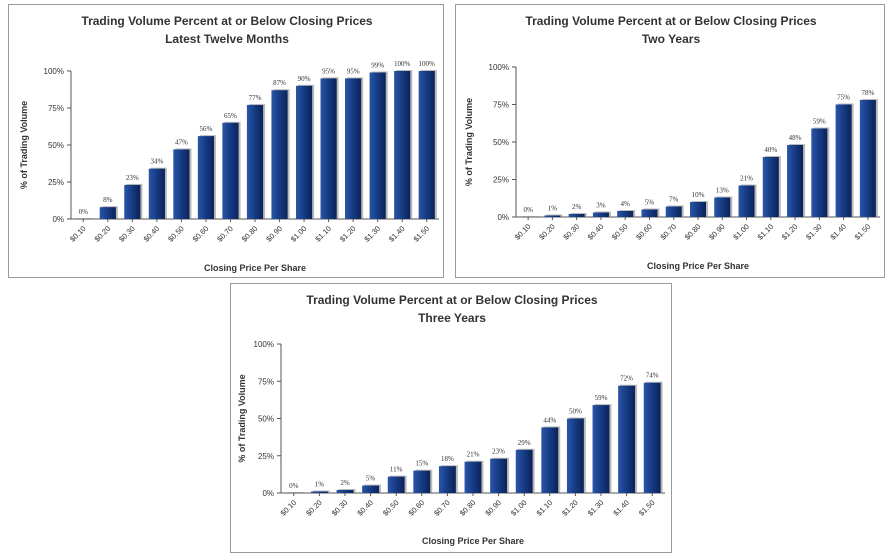  Describe the element at coordinates (402, 64) in the screenshot. I see `data-label: 100%` at that location.